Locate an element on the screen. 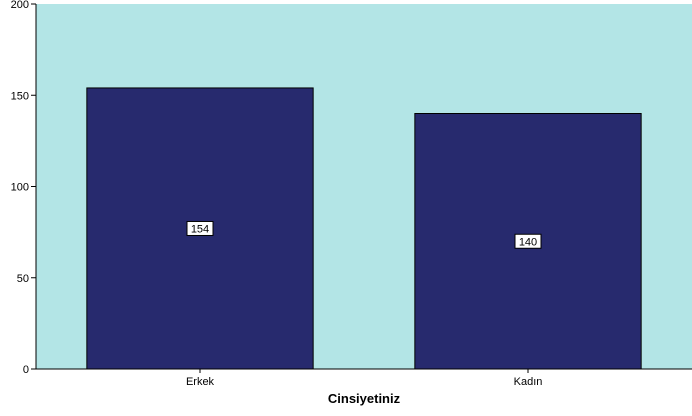 Image resolution: width=692 pixels, height=416 pixels. x-tick-label: Kadın is located at coordinates (528, 382).